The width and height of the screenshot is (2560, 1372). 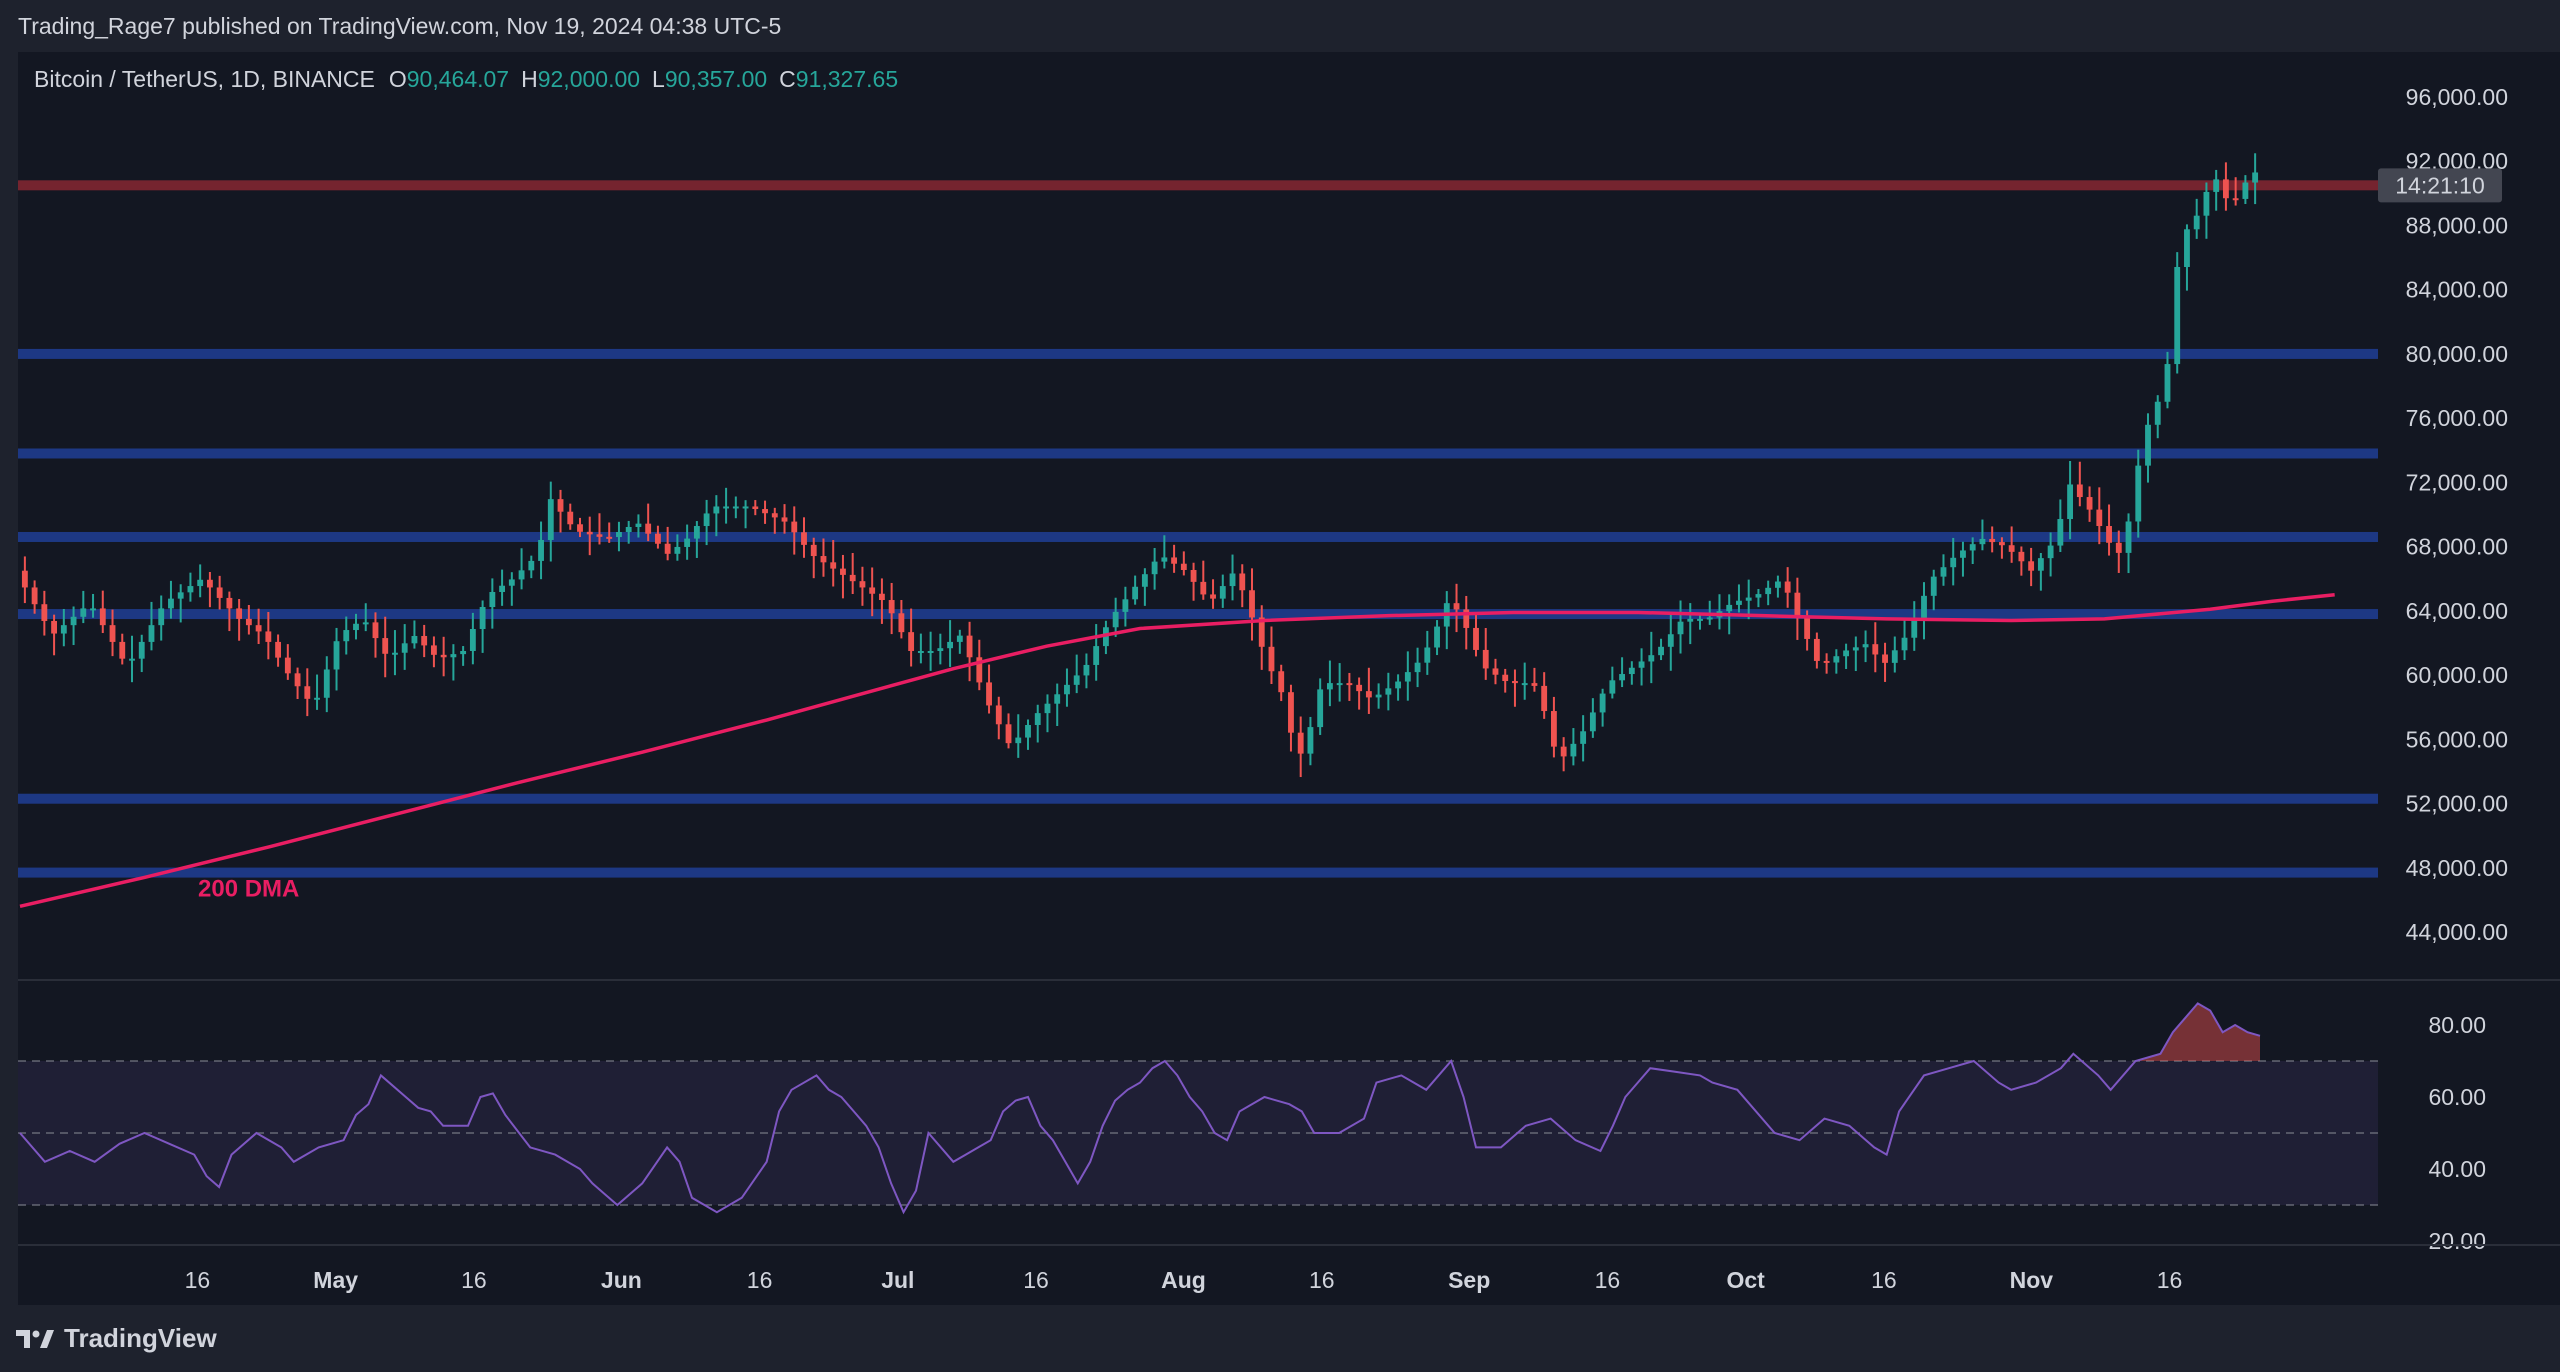 I want to click on rsi-line, so click(x=1140, y=1108).